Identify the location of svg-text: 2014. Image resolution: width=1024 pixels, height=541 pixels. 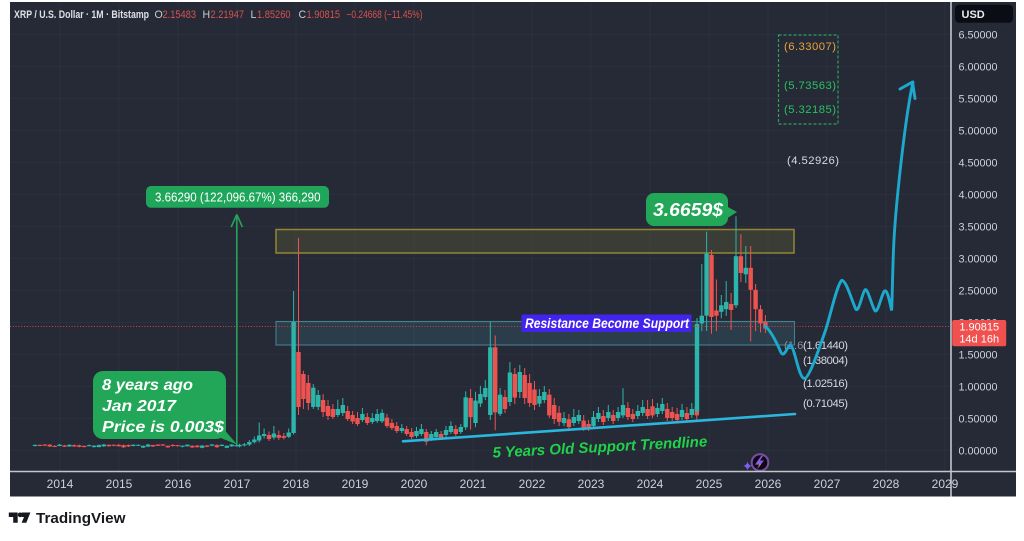
(60, 484).